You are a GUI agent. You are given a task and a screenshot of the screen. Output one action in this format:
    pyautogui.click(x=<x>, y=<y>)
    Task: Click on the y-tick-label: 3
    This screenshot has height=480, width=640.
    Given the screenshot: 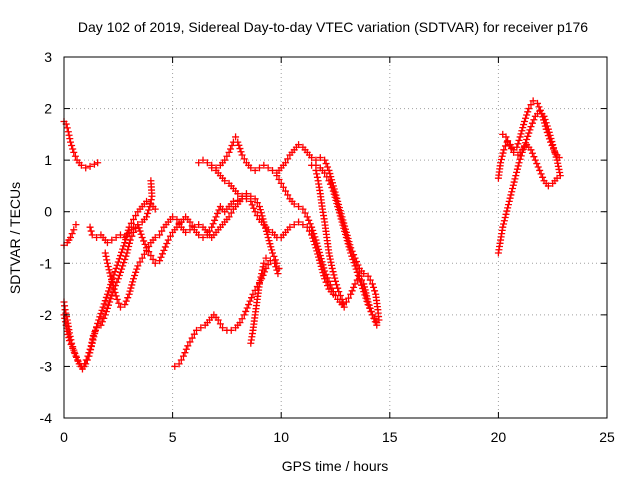 What is the action you would take?
    pyautogui.click(x=48, y=57)
    